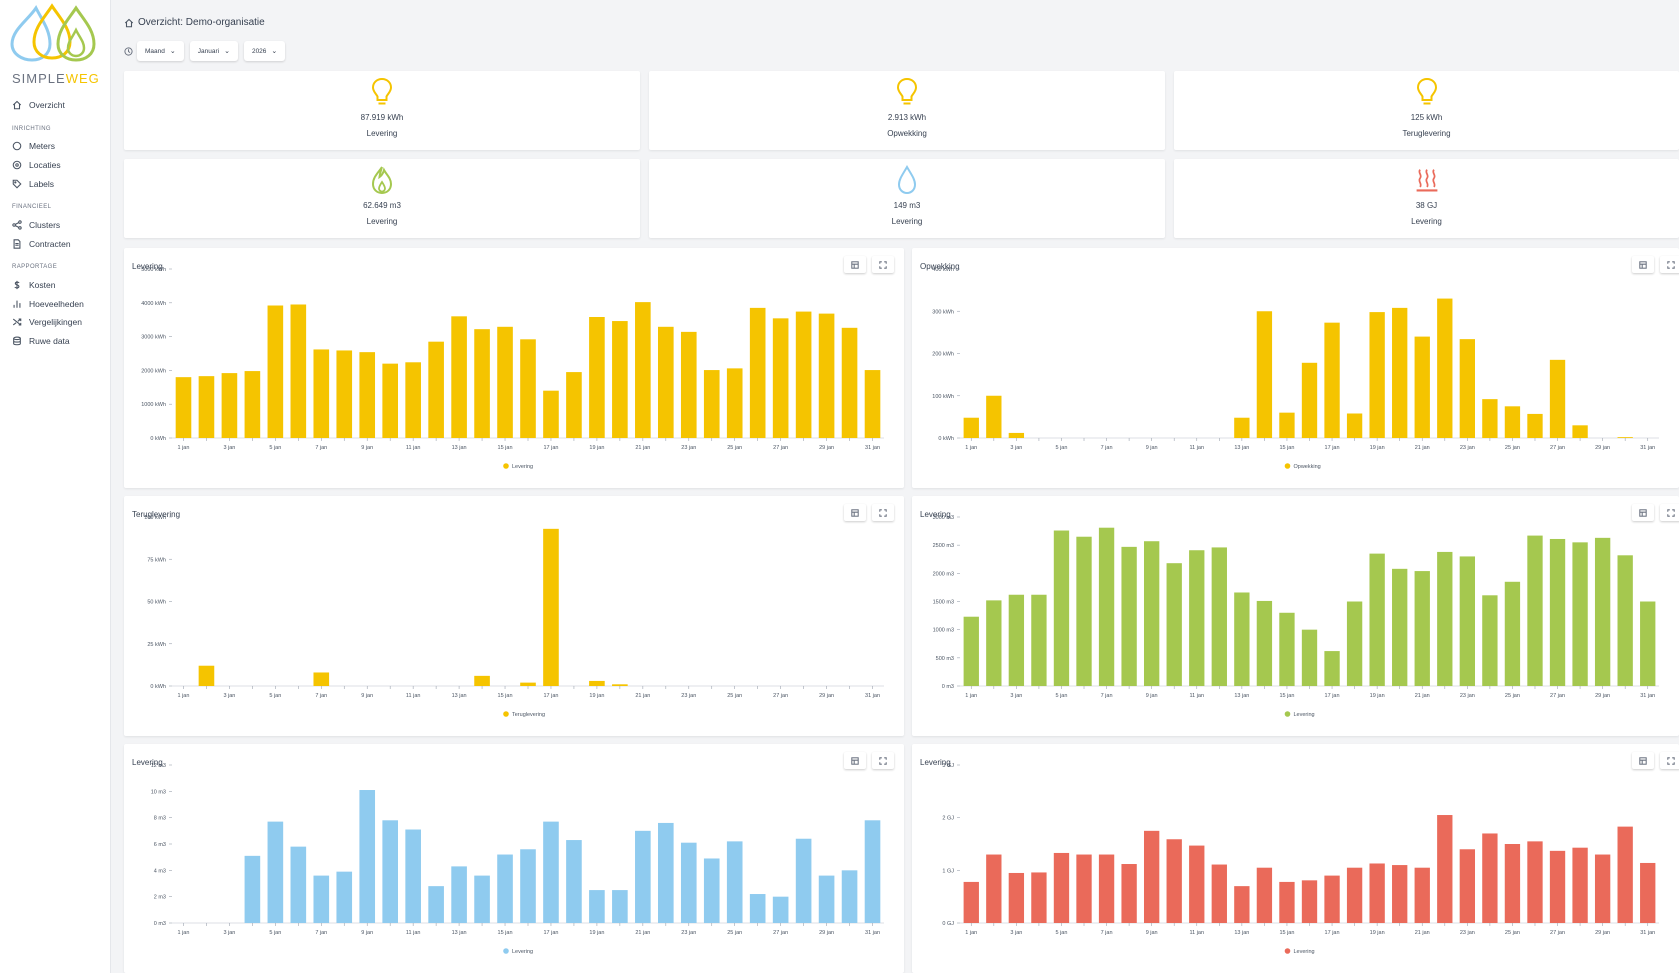 This screenshot has height=973, width=1679. Describe the element at coordinates (36, 165) in the screenshot. I see `sidebar-item-locaties: Locaties` at that location.